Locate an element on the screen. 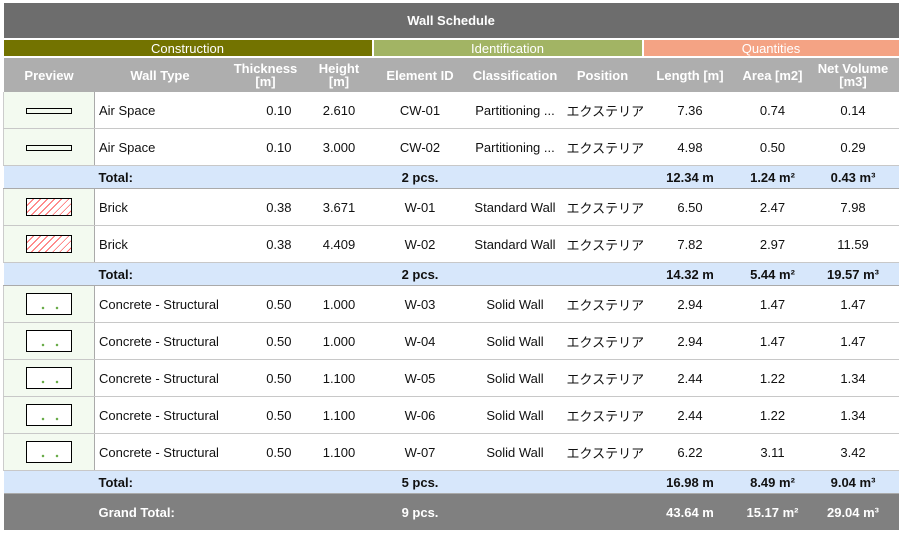  total-volume: 19.57 m³ is located at coordinates (853, 274).